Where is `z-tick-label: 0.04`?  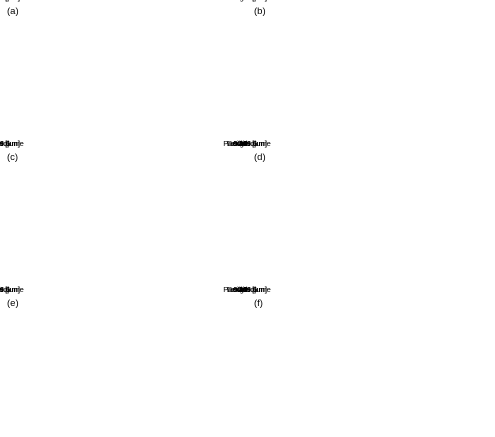 z-tick-label: 0.04 is located at coordinates (240, 144).